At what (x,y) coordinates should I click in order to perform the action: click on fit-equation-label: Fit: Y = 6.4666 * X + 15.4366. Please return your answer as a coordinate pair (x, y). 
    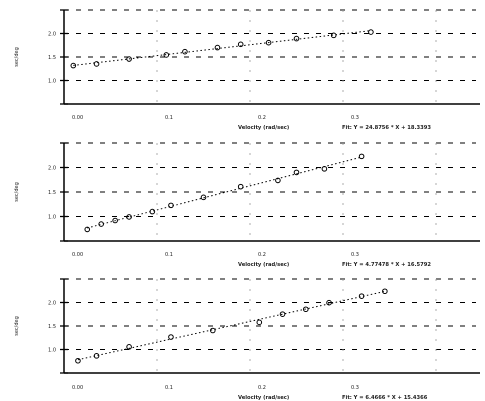
    Looking at the image, I should click on (385, 398).